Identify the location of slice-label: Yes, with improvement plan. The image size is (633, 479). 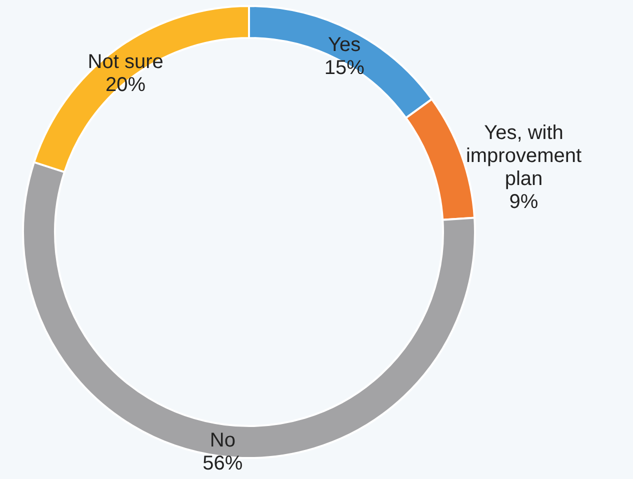
(524, 156).